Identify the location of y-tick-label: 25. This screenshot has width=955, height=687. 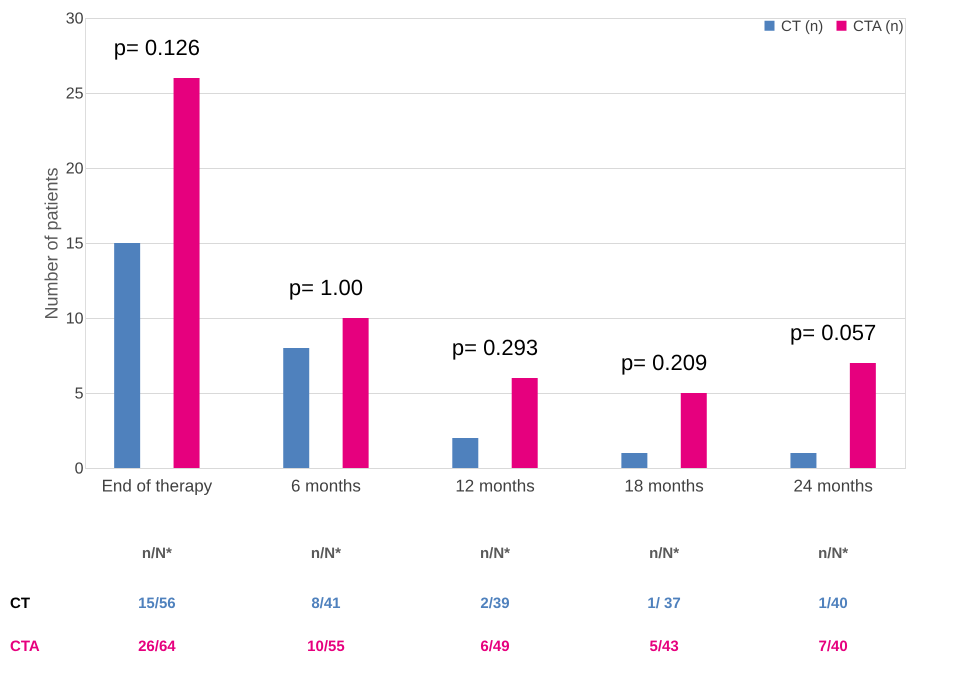
(75, 94).